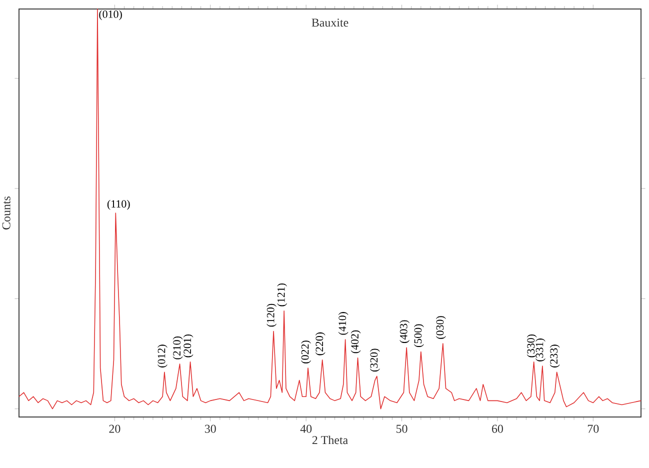  What do you see at coordinates (188, 346) in the screenshot?
I see `annotation: (201)` at bounding box center [188, 346].